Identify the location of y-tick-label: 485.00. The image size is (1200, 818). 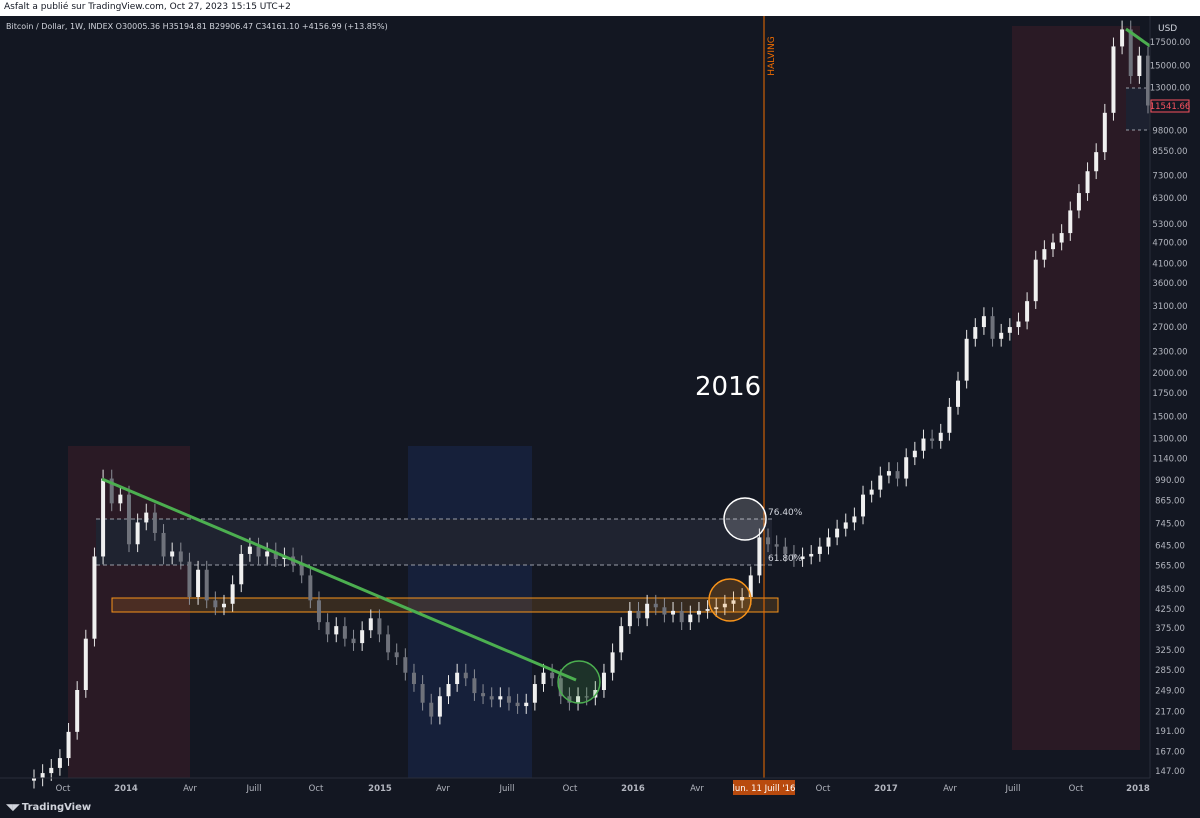
(1170, 590).